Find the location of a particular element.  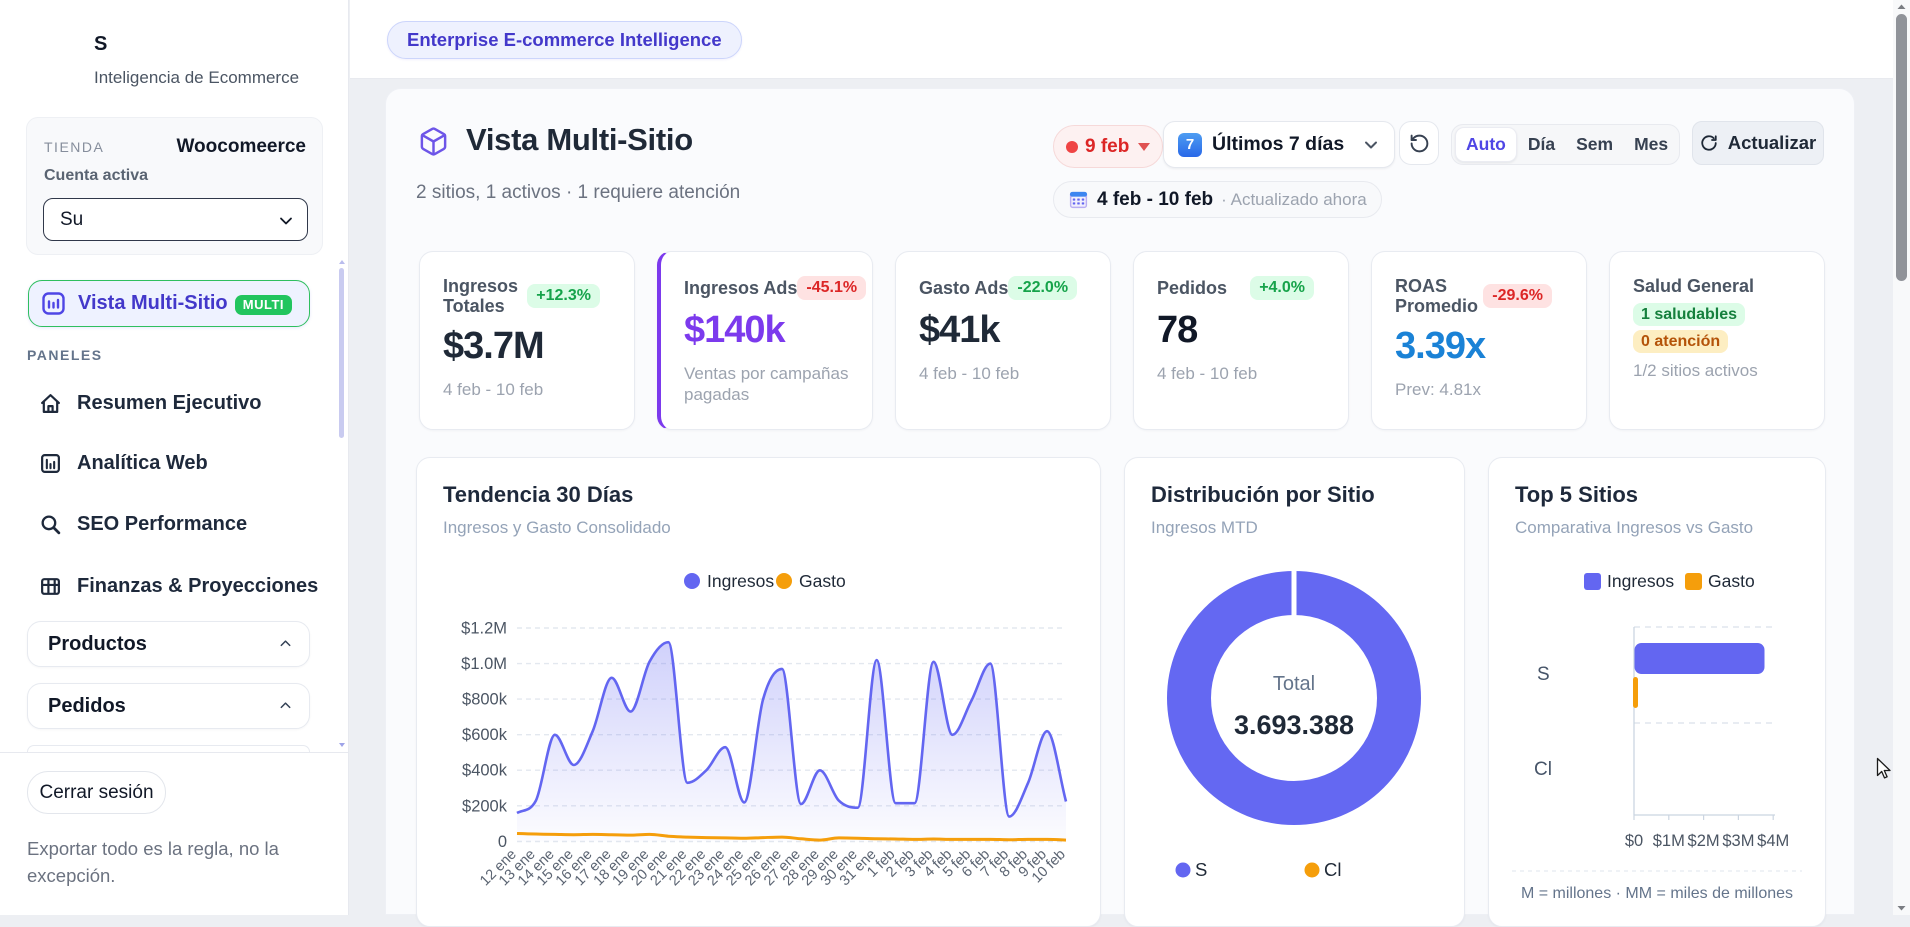

svg-text: 0 is located at coordinates (502, 842).